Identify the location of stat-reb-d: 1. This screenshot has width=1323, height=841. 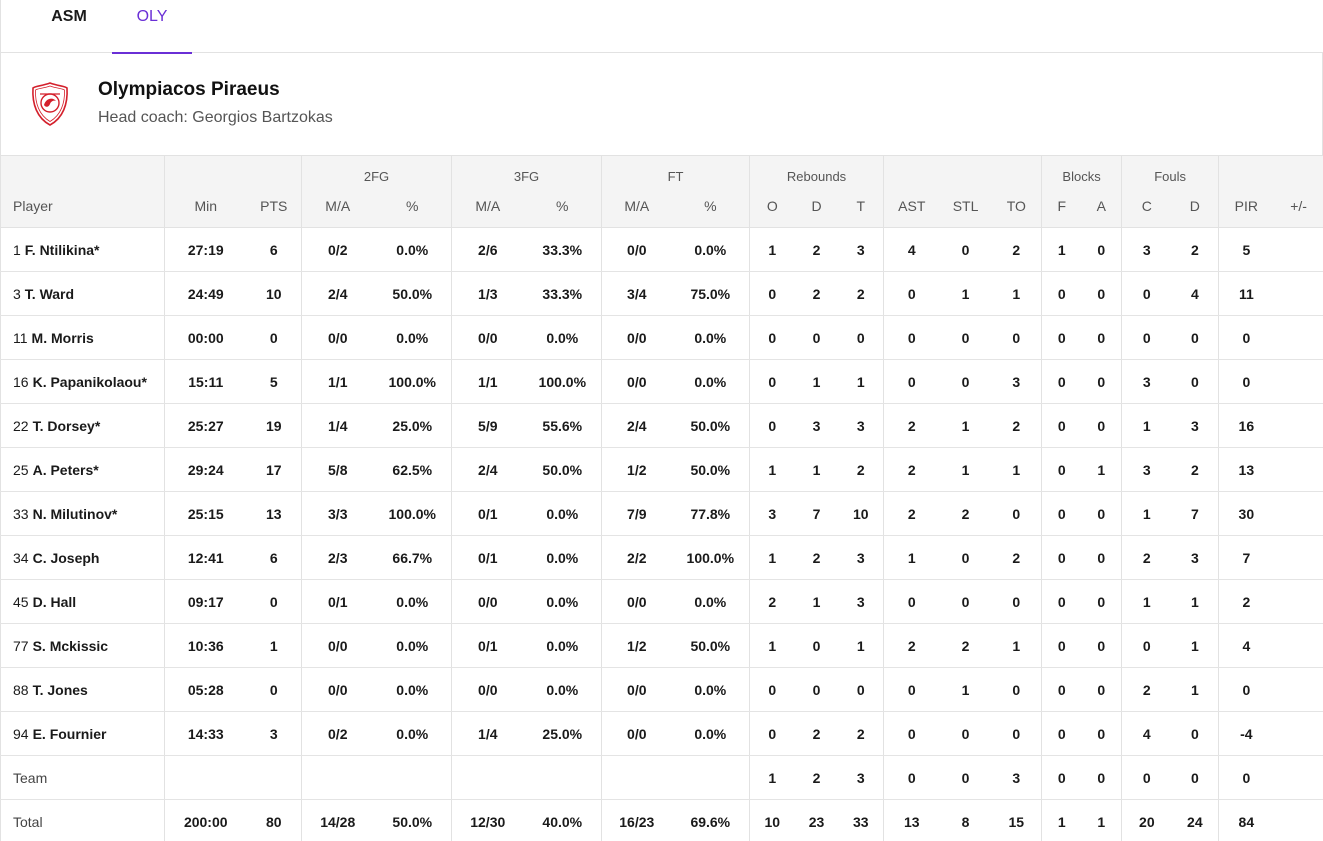
(816, 601).